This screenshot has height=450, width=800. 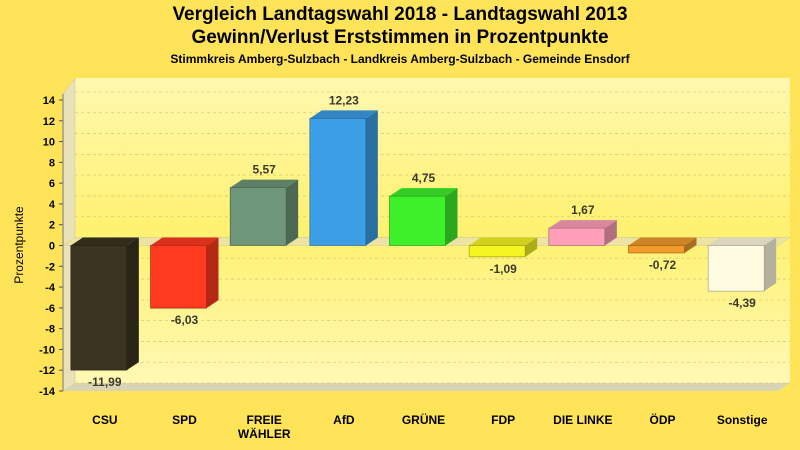 I want to click on x-category-label: SPD, so click(x=184, y=420).